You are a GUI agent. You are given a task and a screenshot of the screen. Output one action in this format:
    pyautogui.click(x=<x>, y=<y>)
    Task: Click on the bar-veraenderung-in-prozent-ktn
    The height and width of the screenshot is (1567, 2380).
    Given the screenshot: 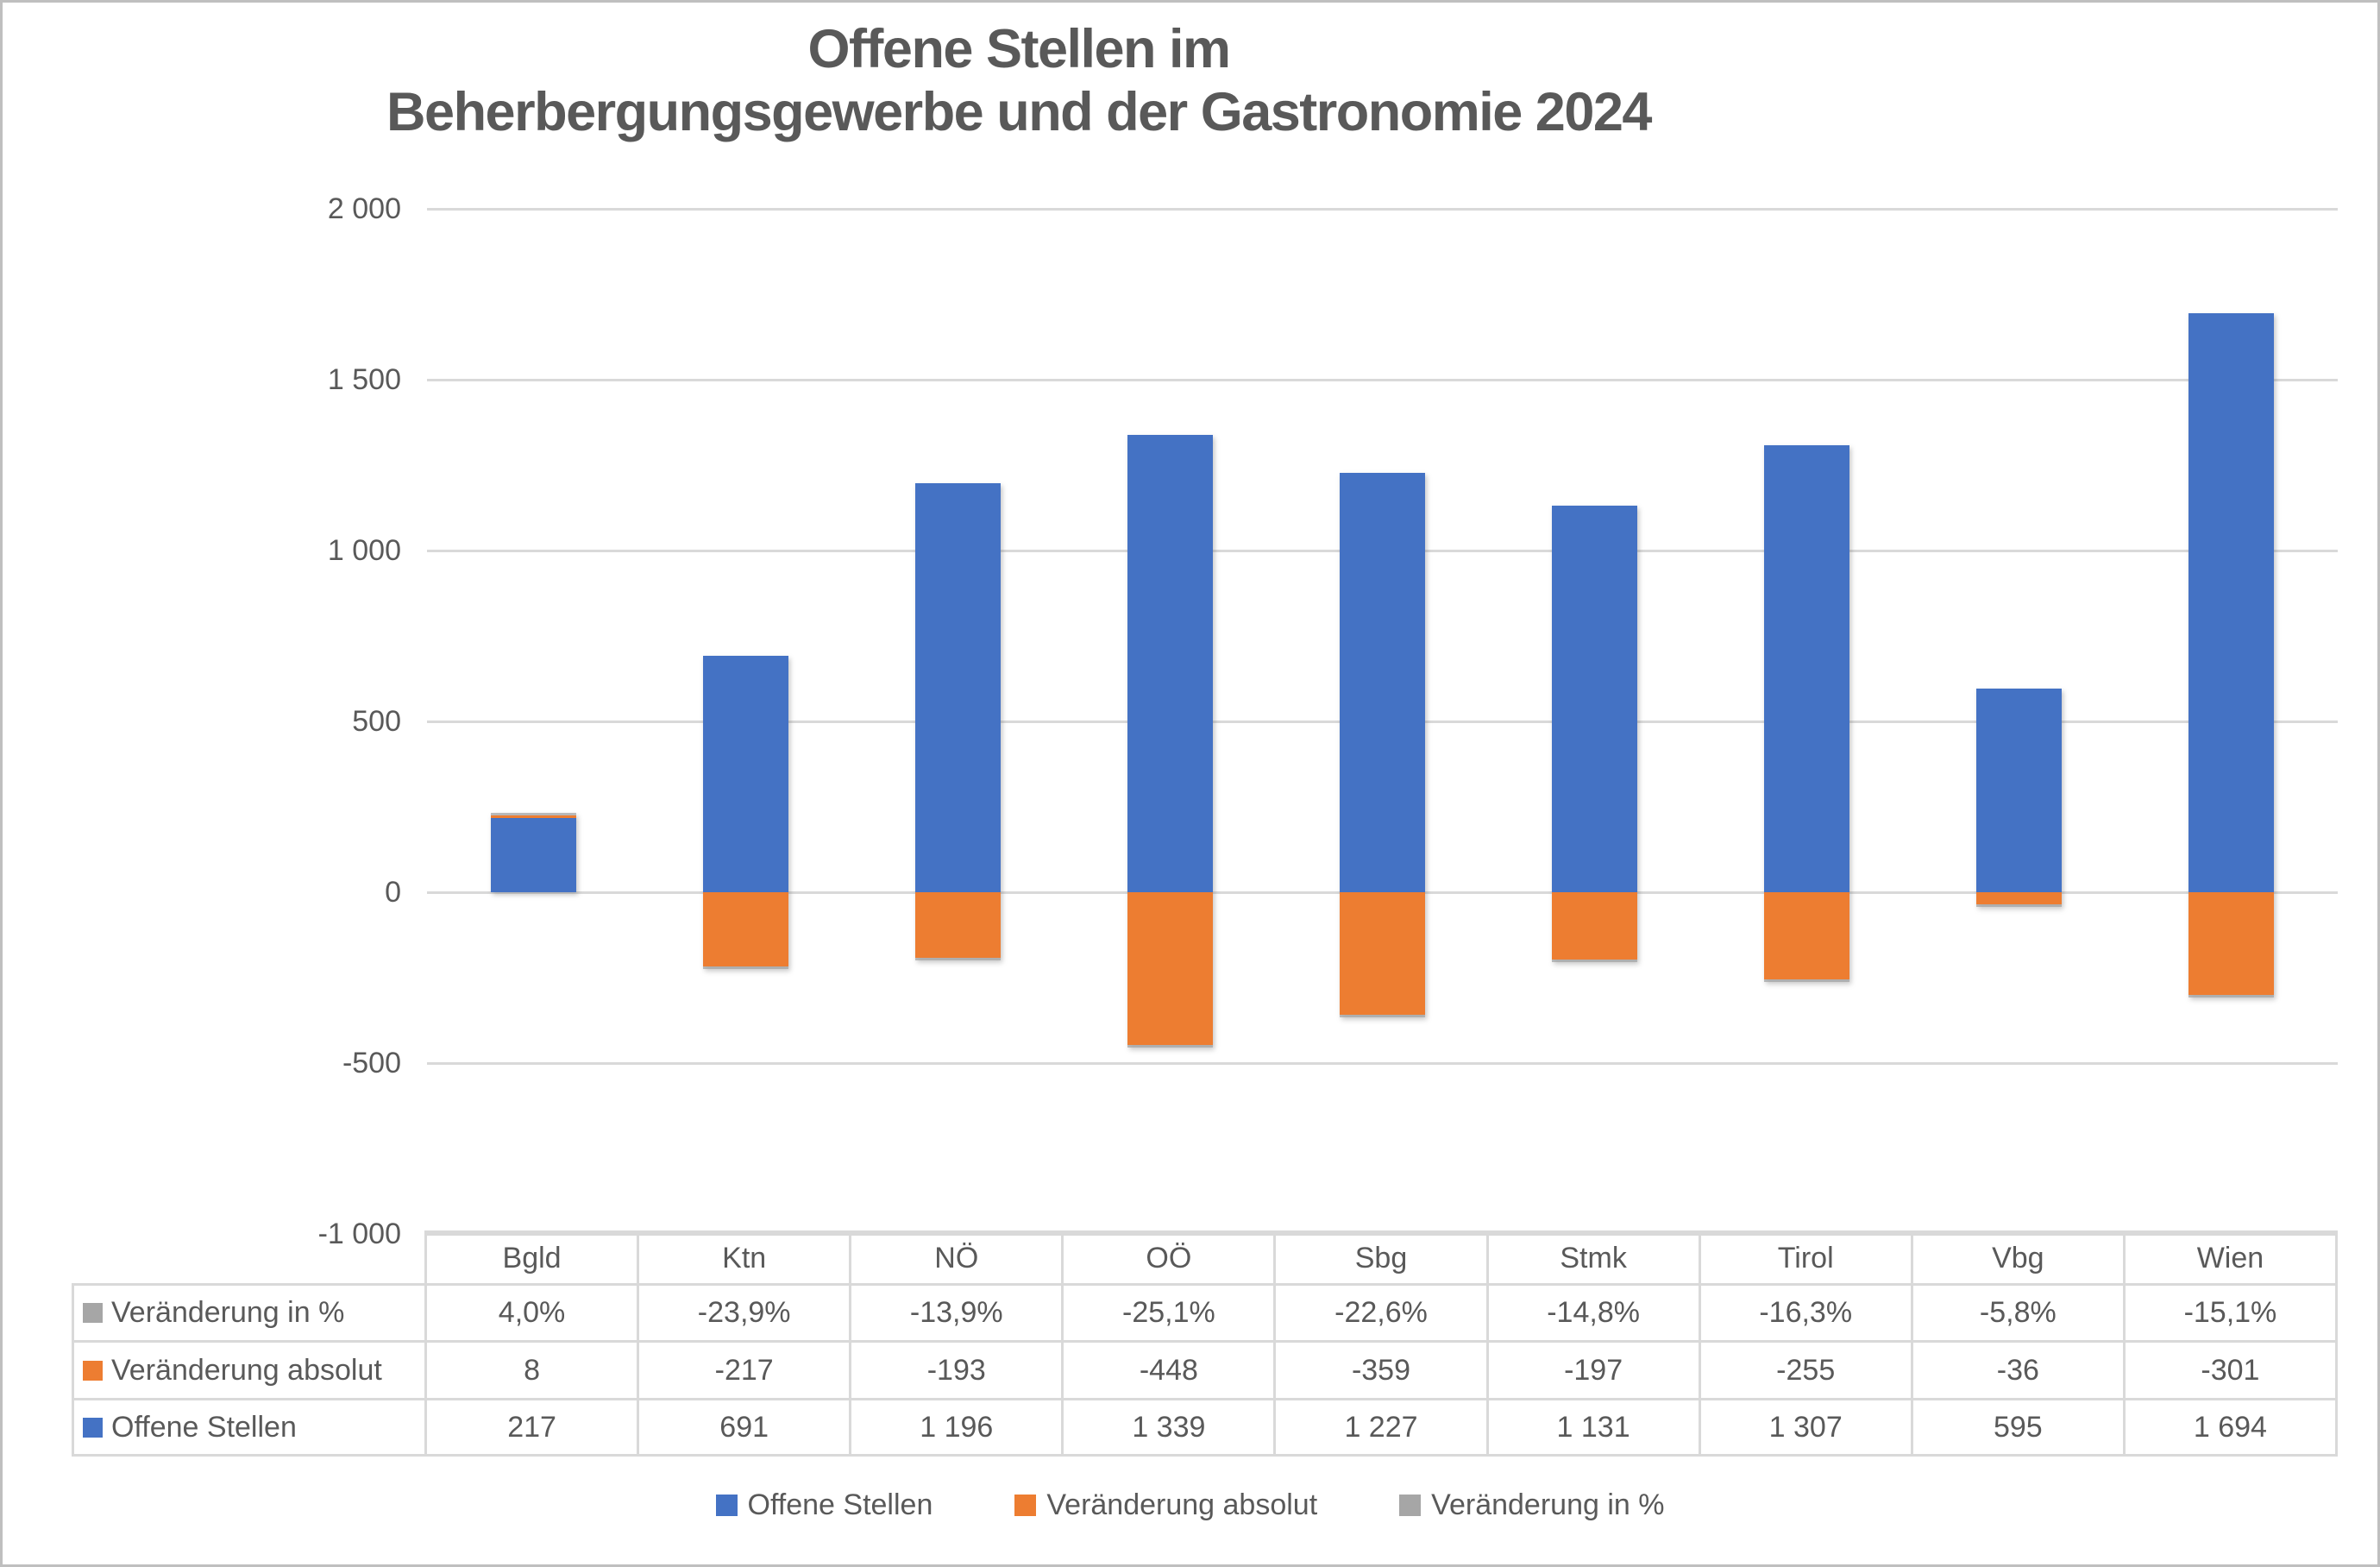 What is the action you would take?
    pyautogui.click(x=745, y=967)
    